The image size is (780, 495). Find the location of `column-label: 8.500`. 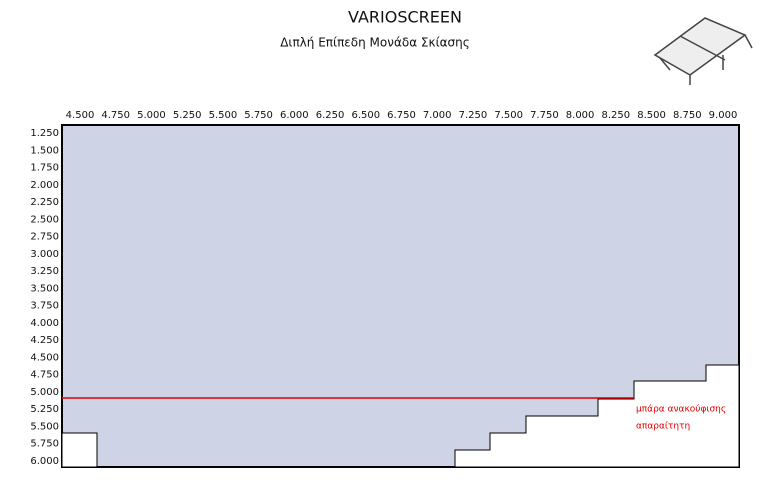

column-label: 8.500 is located at coordinates (651, 115).